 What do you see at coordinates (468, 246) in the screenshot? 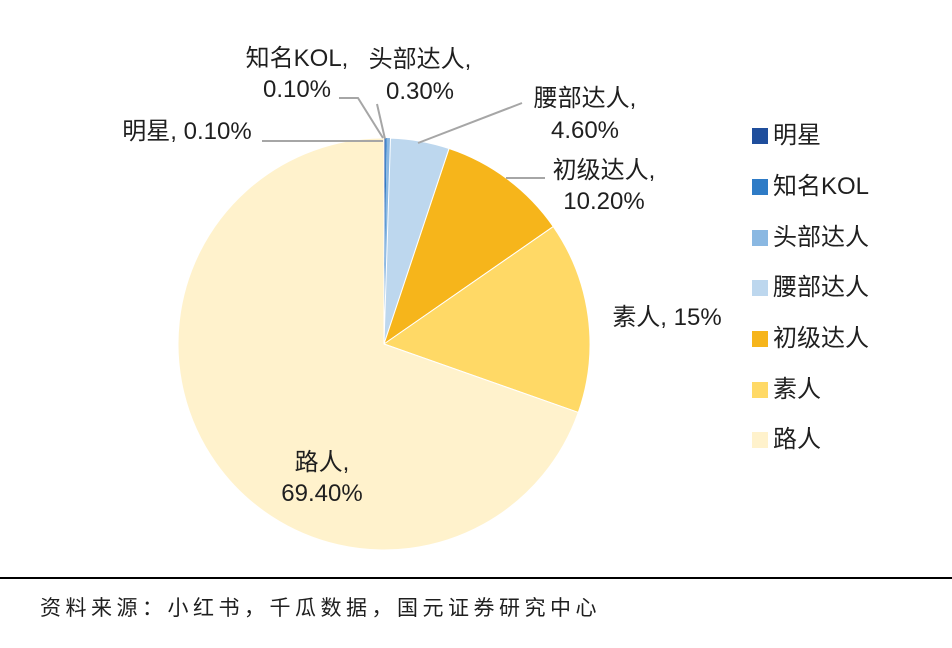
I see `pie-slice-junior-influencer` at bounding box center [468, 246].